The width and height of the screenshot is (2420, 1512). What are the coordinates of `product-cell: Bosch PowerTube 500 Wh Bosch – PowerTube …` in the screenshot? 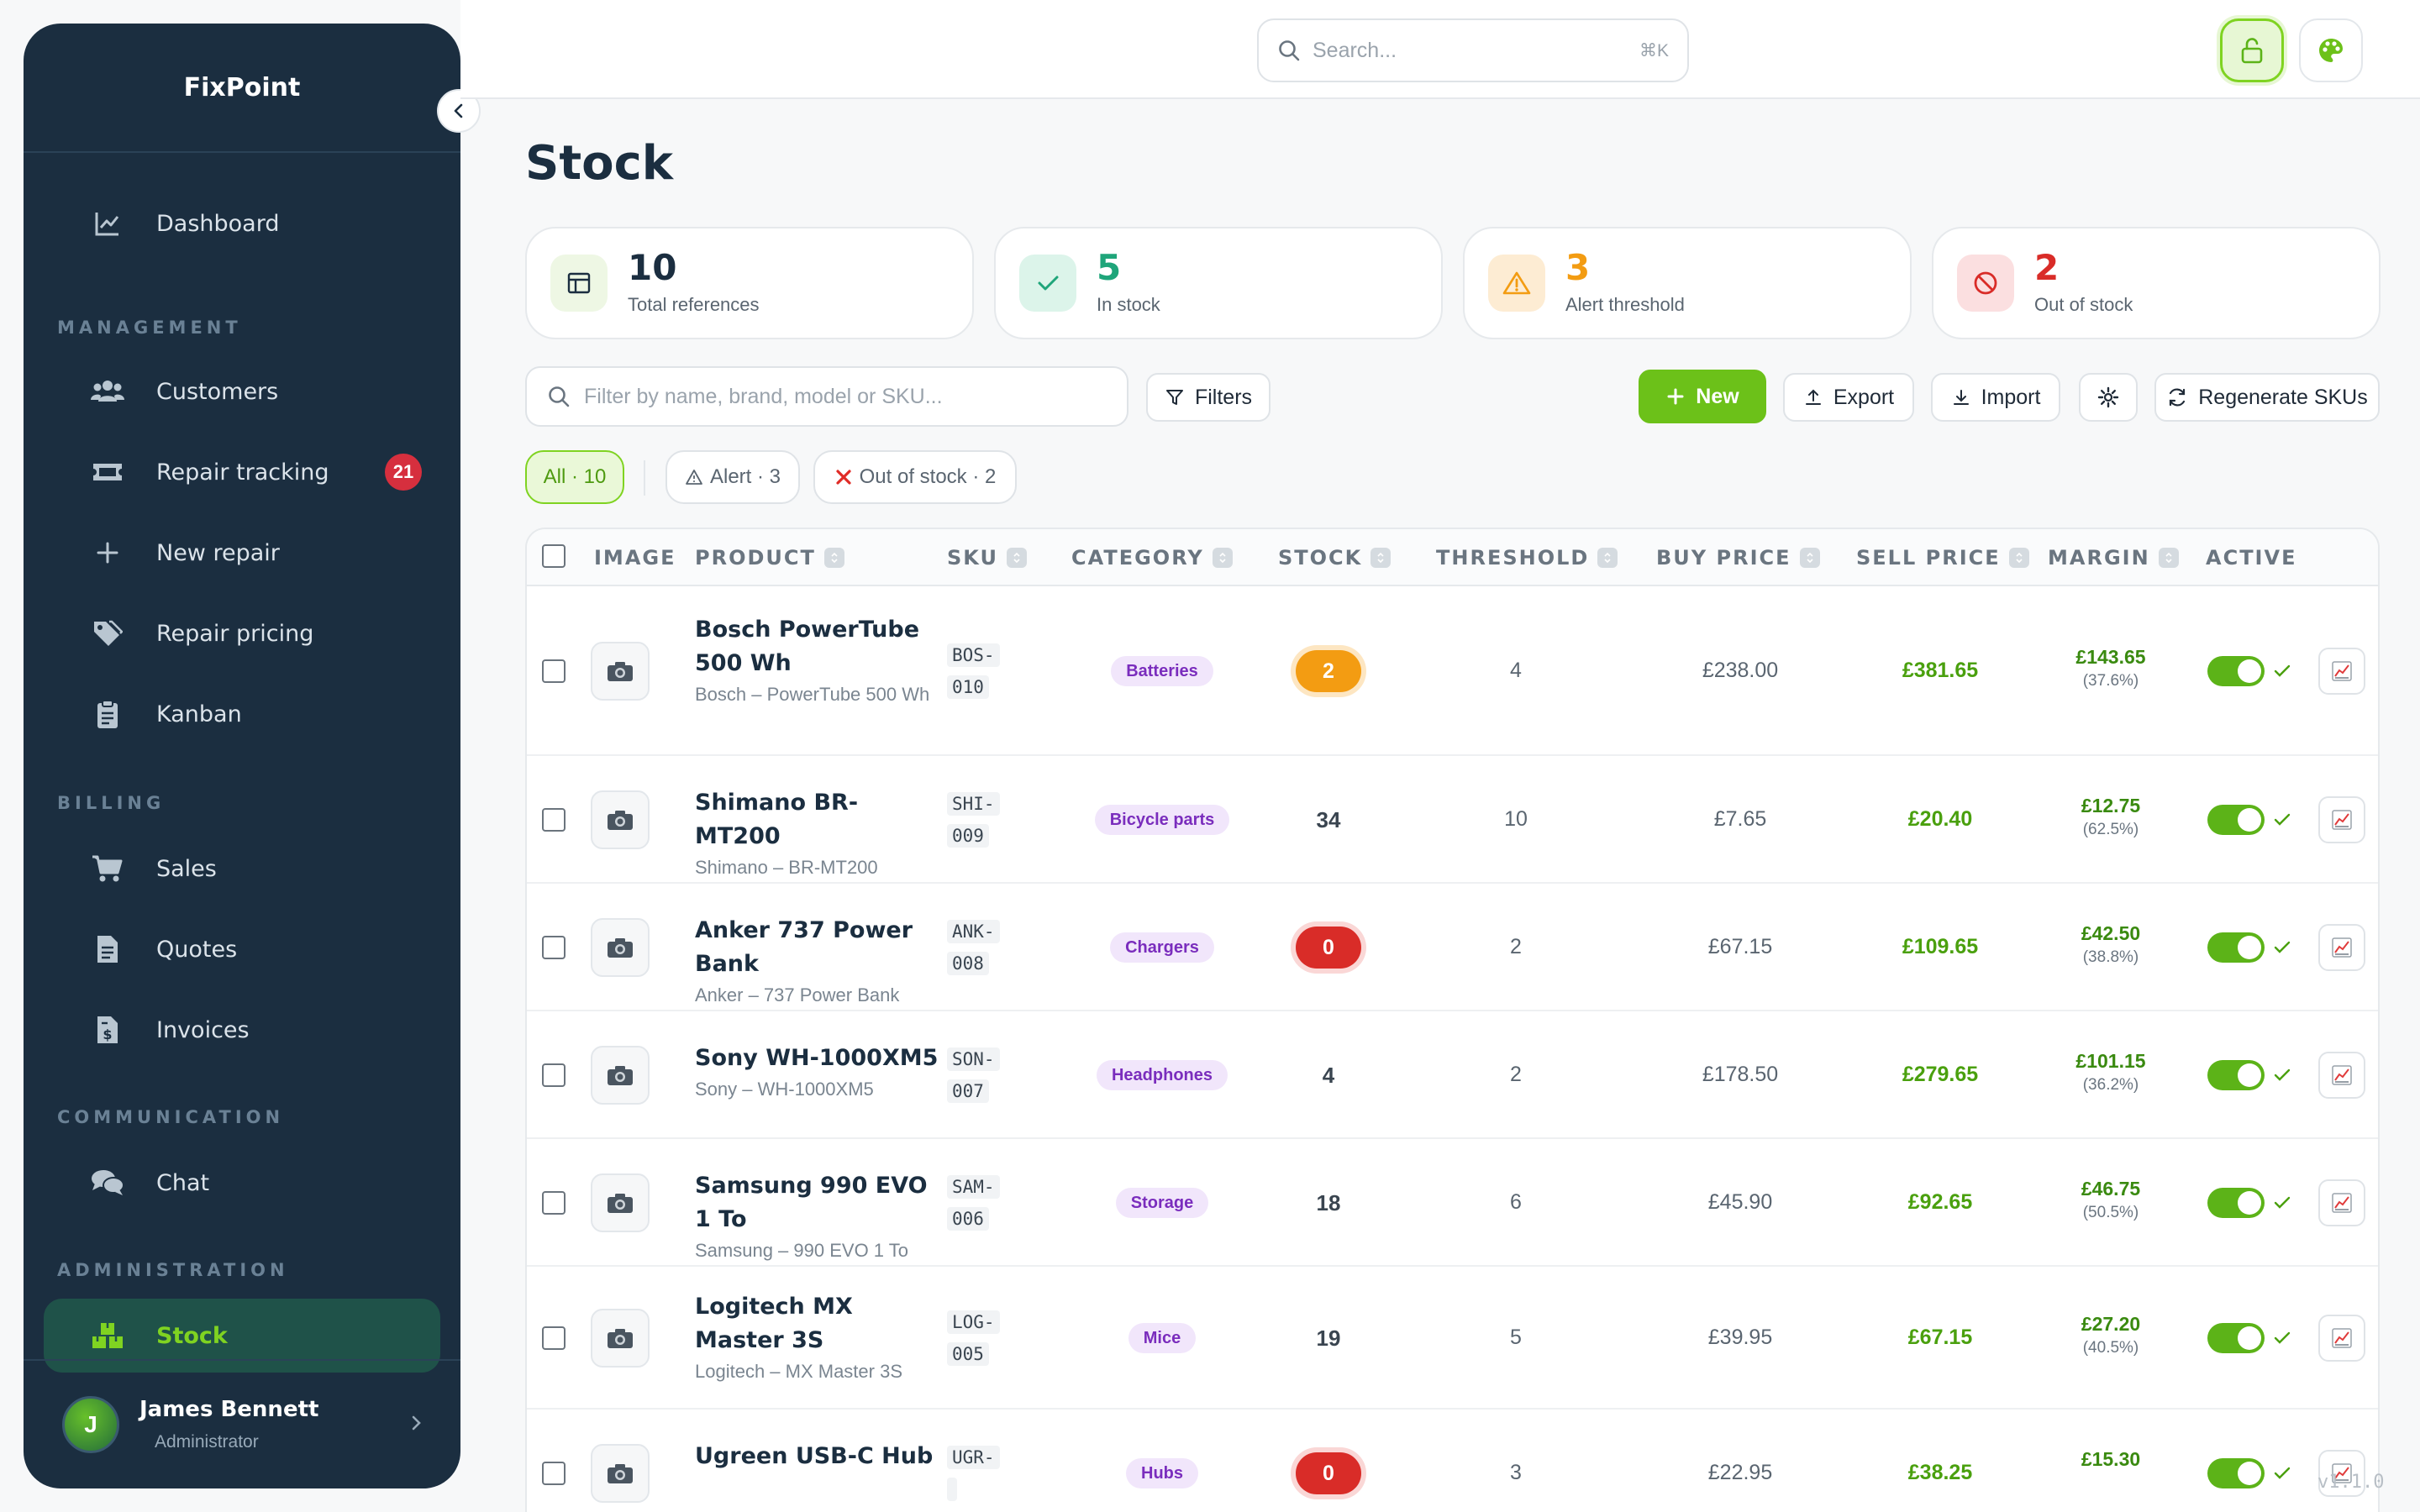 It's located at (817, 661).